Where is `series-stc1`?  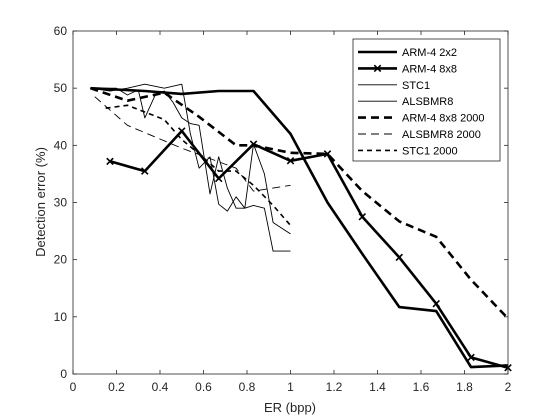 series-stc1 is located at coordinates (190, 159).